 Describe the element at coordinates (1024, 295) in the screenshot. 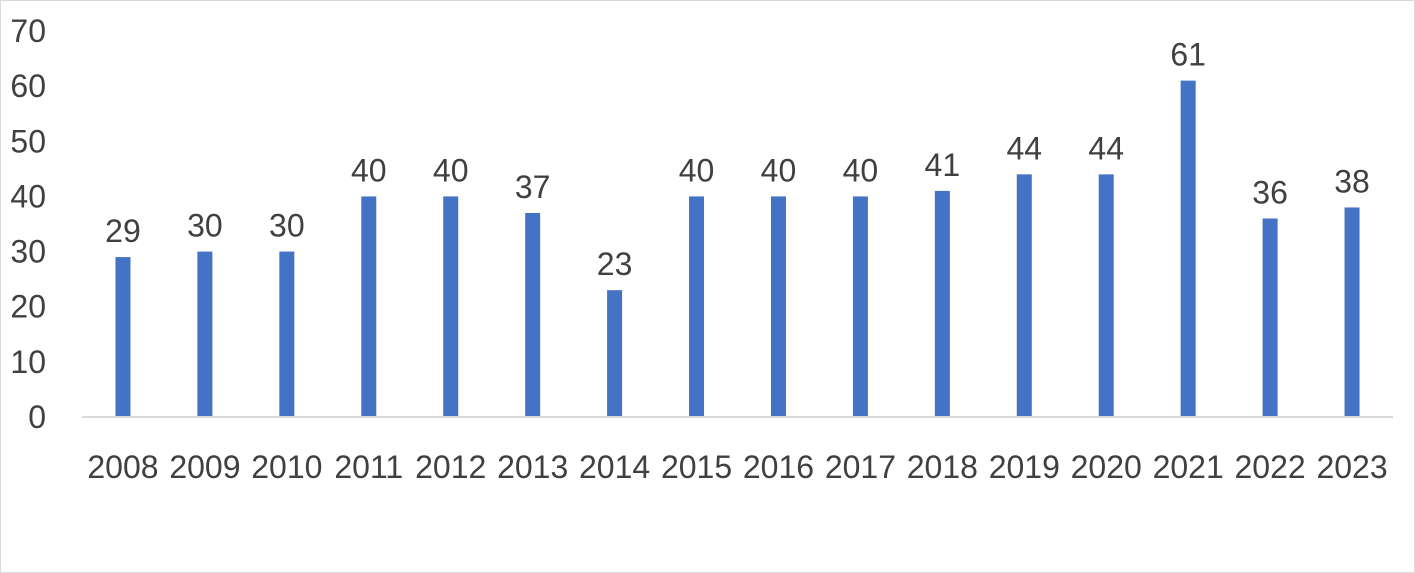

I see `bar-2019` at that location.